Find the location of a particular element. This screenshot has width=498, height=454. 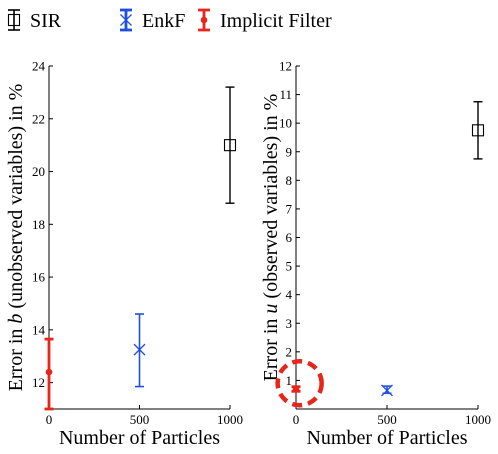

y-tick-label: 10 is located at coordinates (285, 123).